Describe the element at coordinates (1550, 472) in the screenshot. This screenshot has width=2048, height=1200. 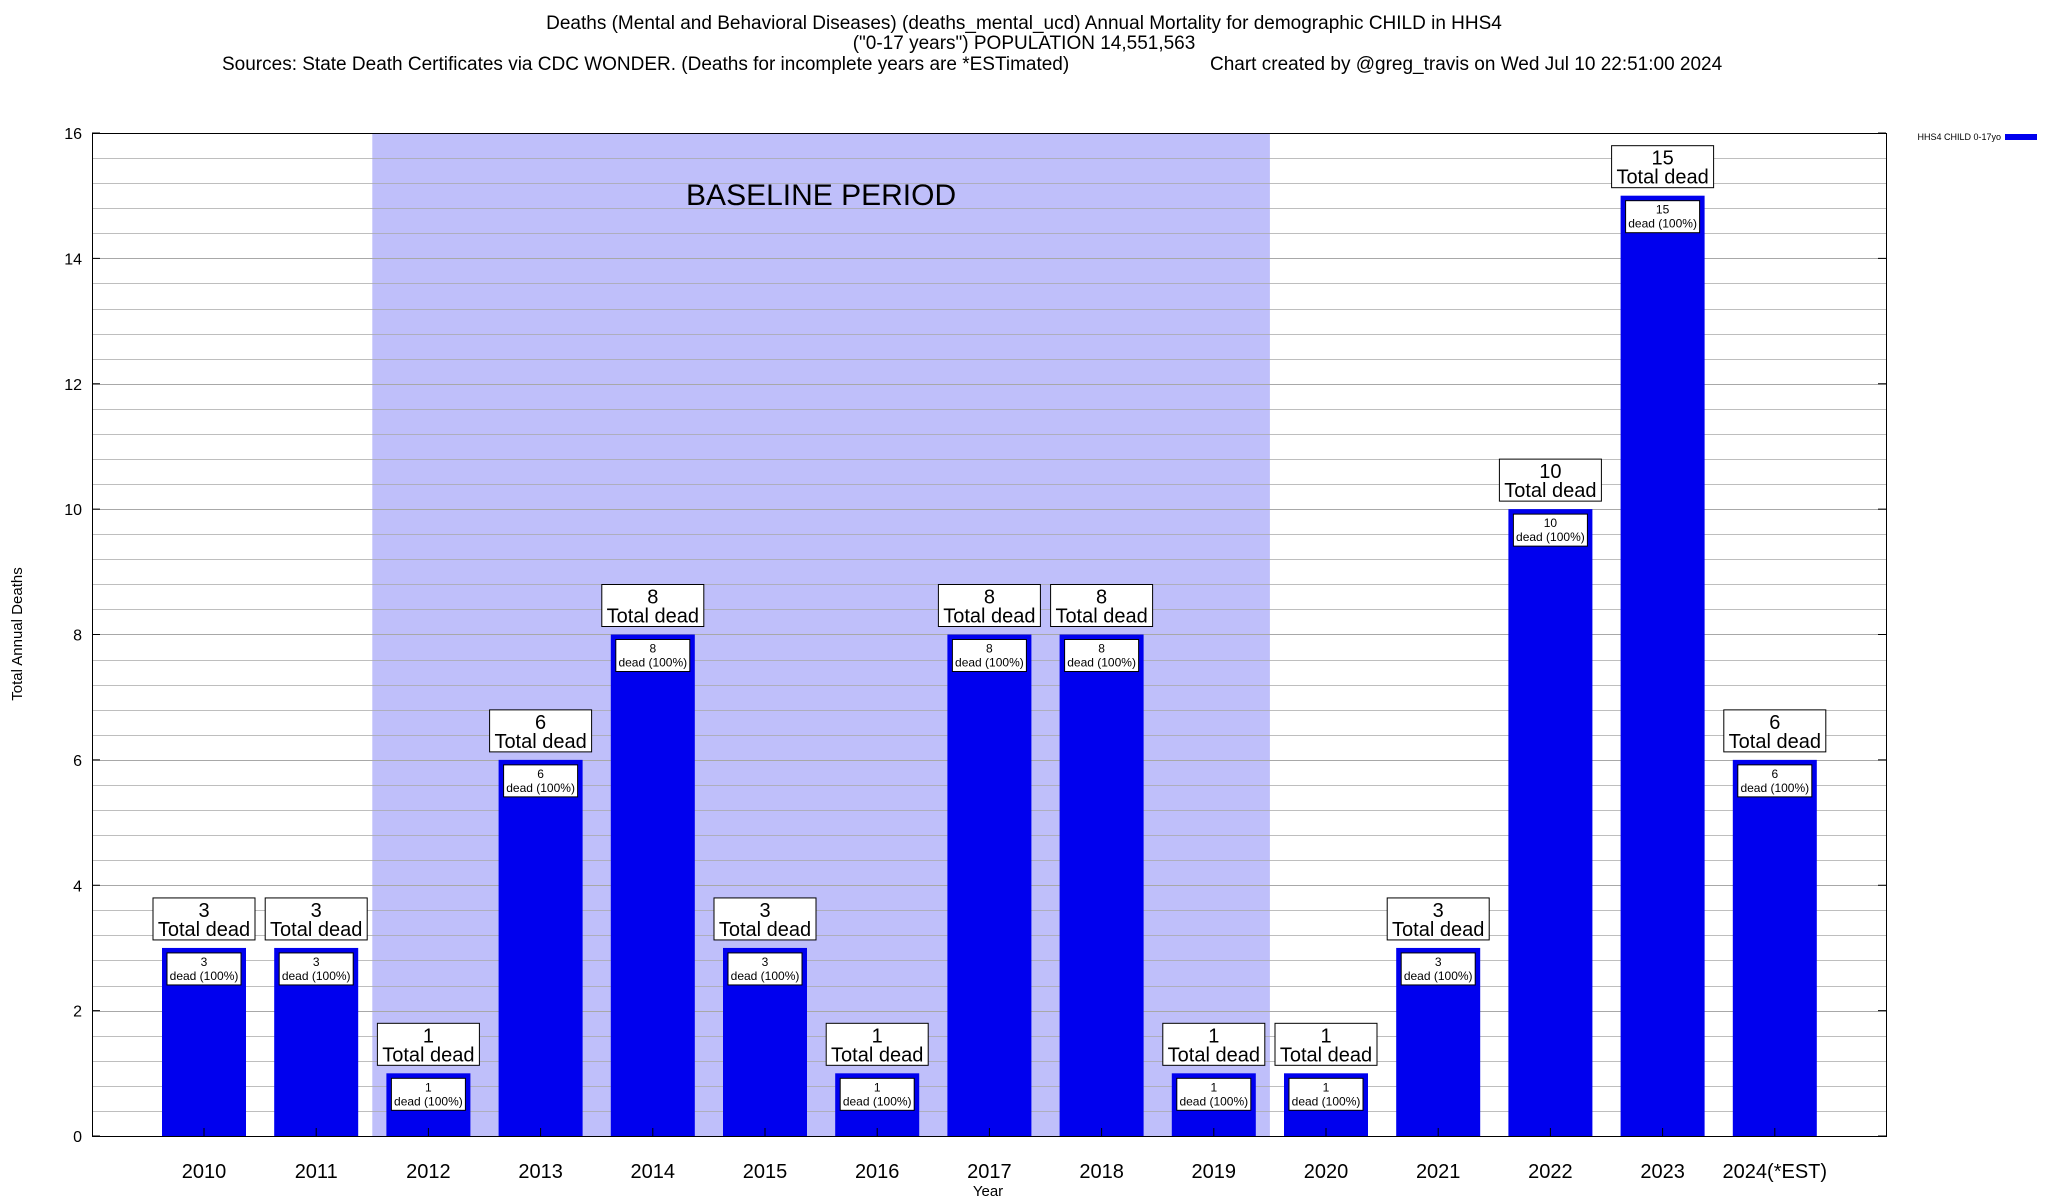
I see `bar-total-value: 10` at that location.